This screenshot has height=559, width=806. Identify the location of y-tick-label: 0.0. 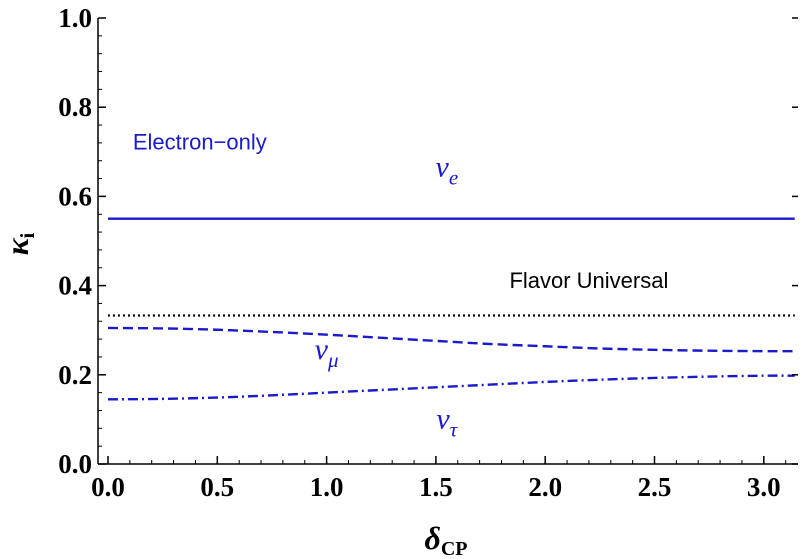
(75, 464).